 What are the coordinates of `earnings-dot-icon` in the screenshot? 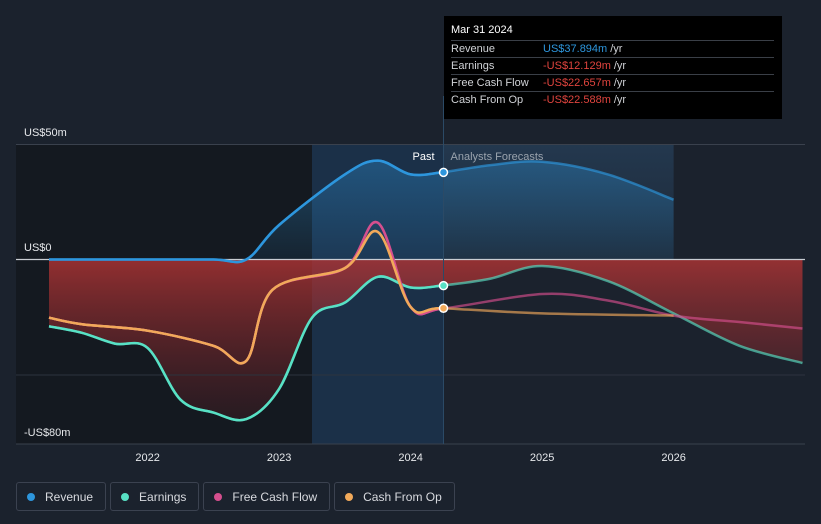 It's located at (125, 496).